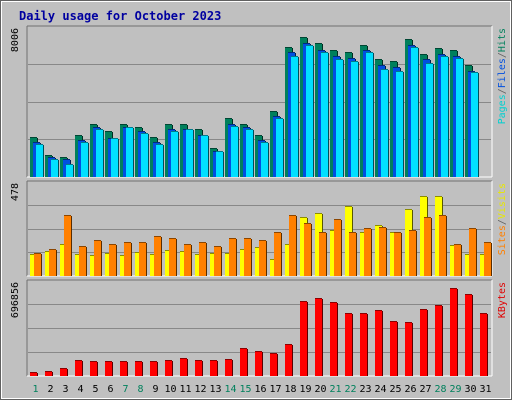 The height and width of the screenshot is (404, 512). I want to click on bar-visits-day-7-fill, so click(123, 265).